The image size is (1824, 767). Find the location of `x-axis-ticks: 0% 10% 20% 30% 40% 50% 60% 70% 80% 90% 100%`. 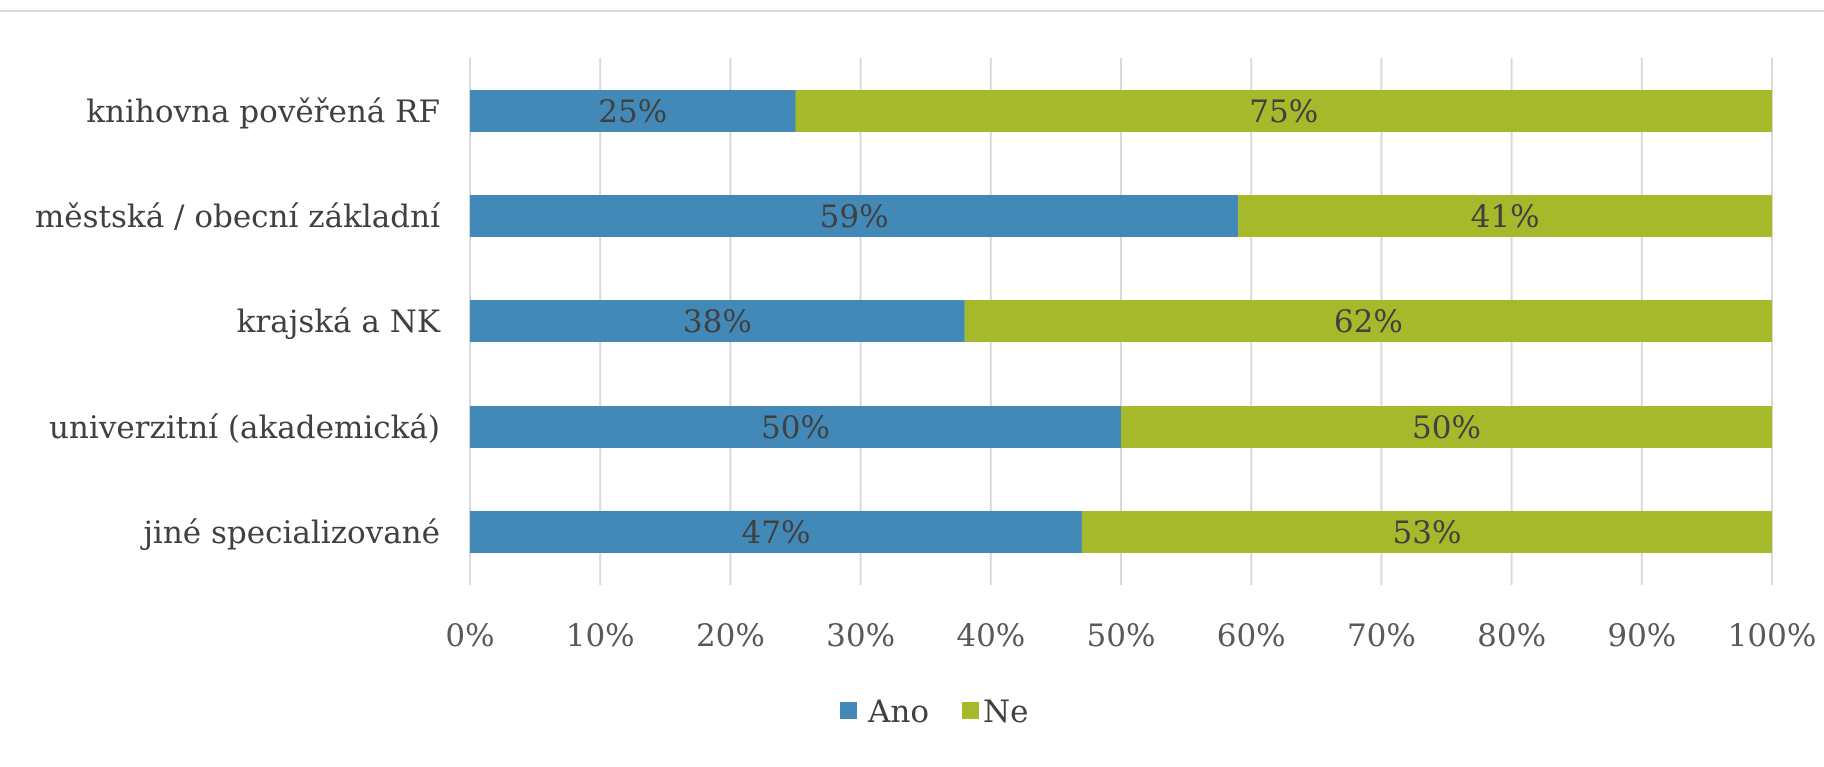

x-axis-ticks: 0% 10% 20% 30% 40% 50% 60% 70% 80% 90% 100% is located at coordinates (1130, 636).